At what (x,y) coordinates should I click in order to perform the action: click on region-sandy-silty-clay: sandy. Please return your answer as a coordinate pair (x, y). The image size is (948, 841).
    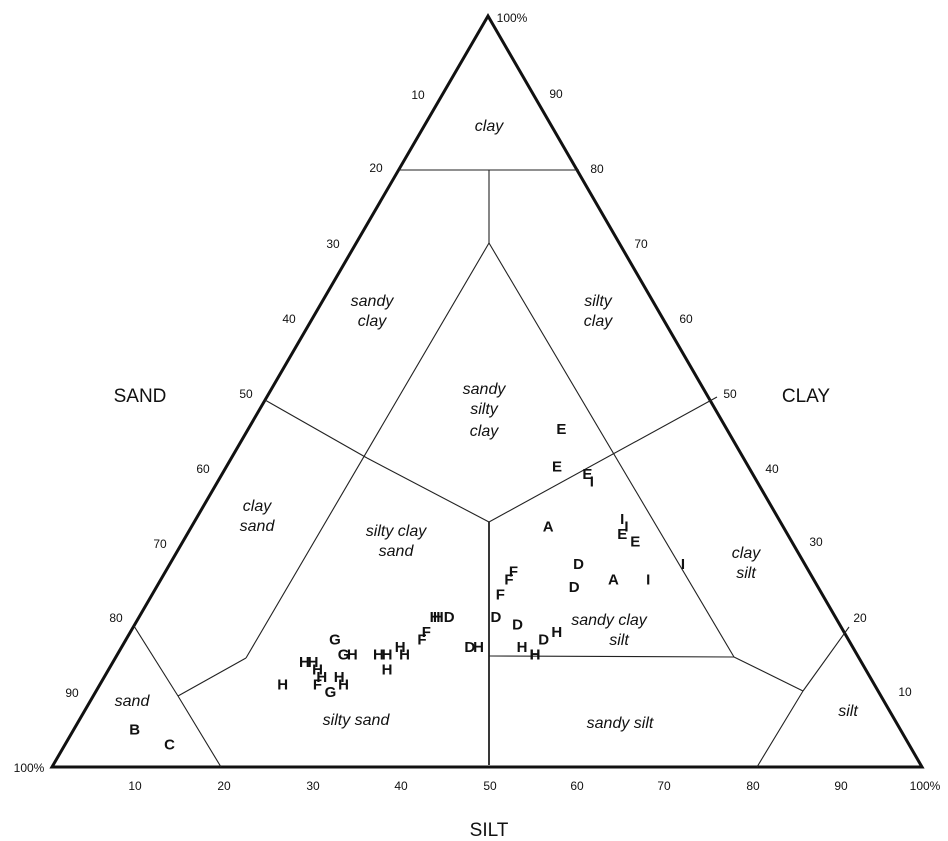
    Looking at the image, I should click on (485, 389).